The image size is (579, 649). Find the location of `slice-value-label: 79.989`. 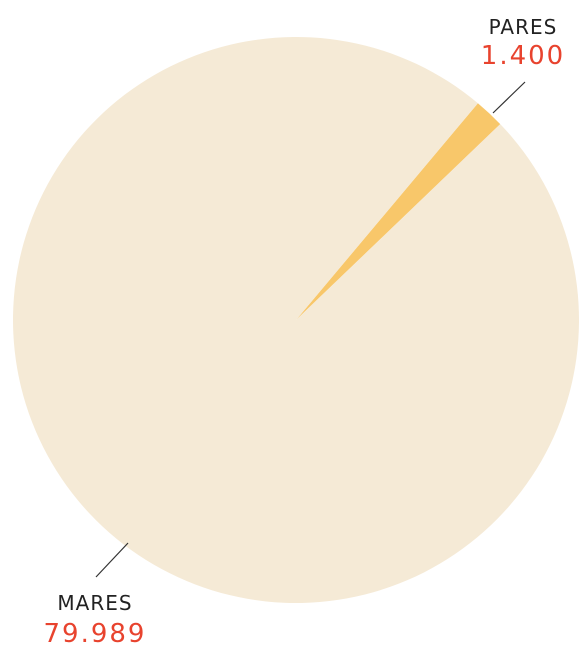

slice-value-label: 79.989 is located at coordinates (95, 634).